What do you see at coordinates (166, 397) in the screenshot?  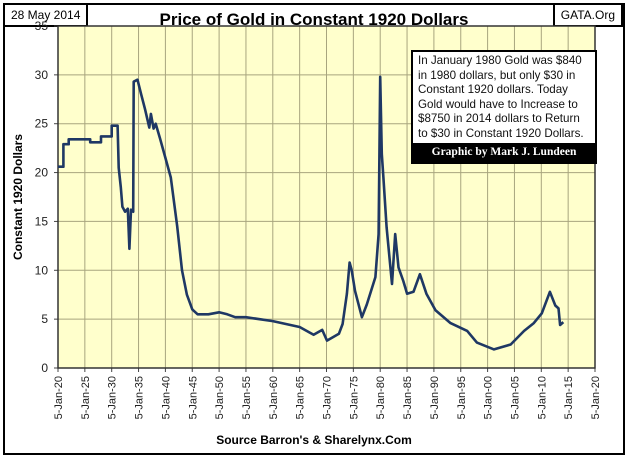 I see `x-tick-label: 5-Jan-40` at bounding box center [166, 397].